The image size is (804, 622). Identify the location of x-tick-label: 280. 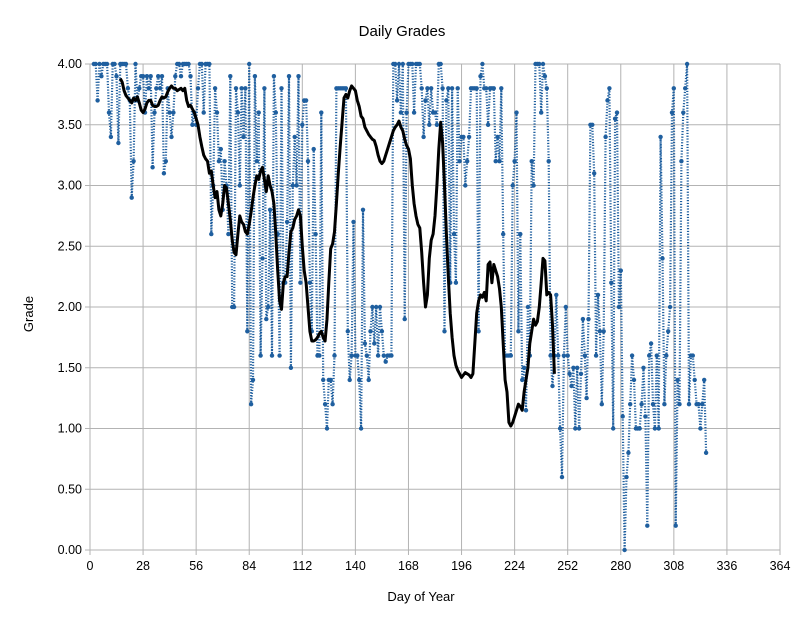
(620, 566).